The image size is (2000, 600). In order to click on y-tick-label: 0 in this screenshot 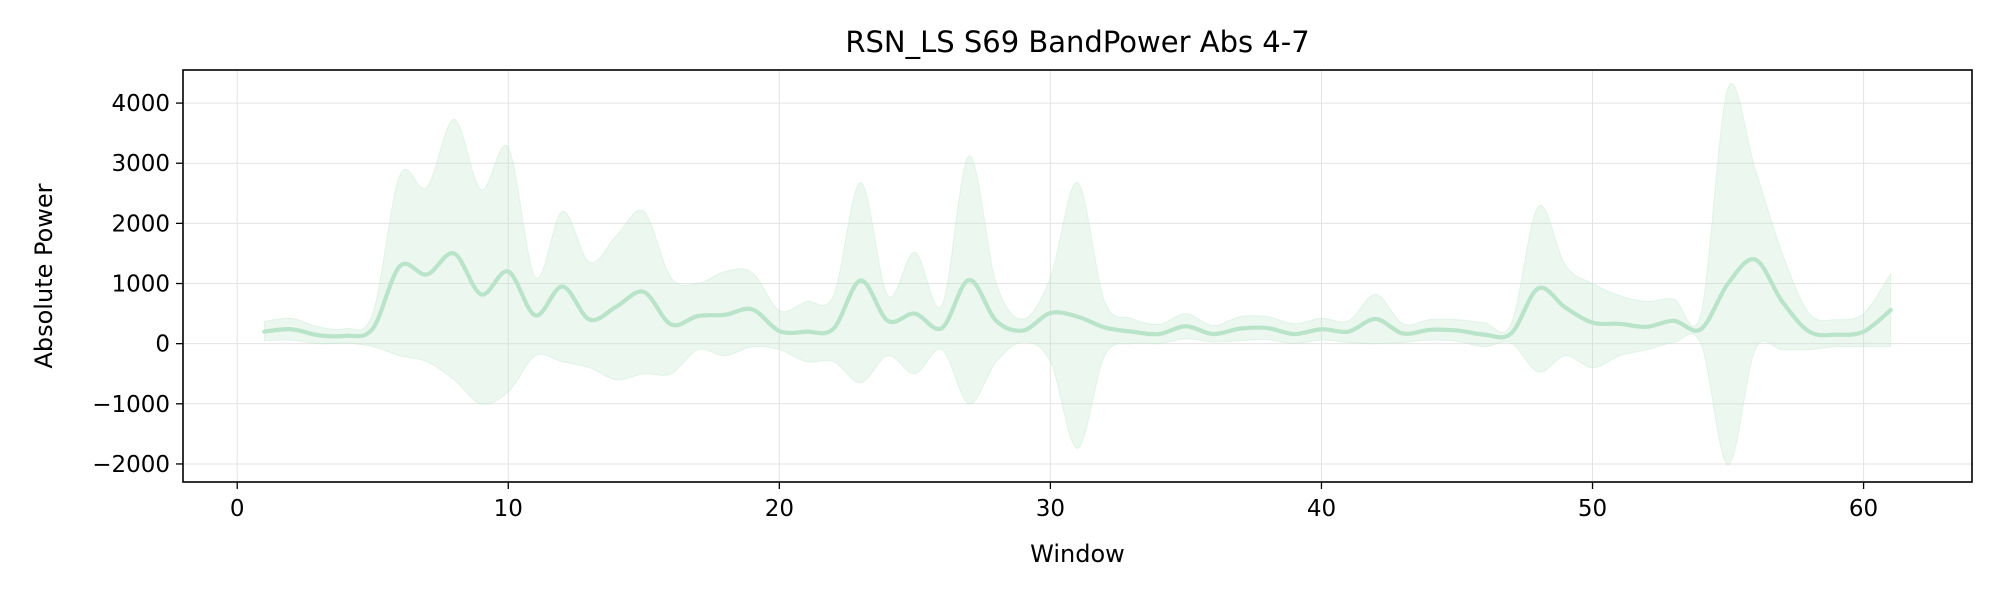, I will do `click(162, 345)`.